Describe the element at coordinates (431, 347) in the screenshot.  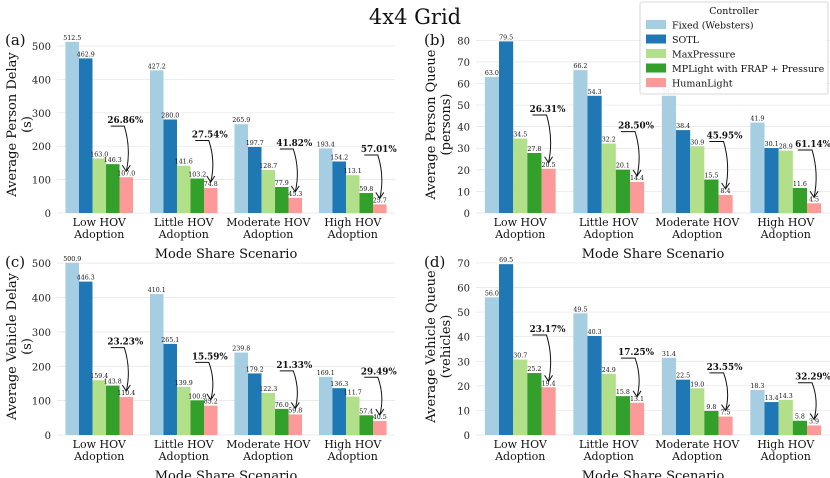
I see `y-axis-title-line: Average Vehicle Queue` at that location.